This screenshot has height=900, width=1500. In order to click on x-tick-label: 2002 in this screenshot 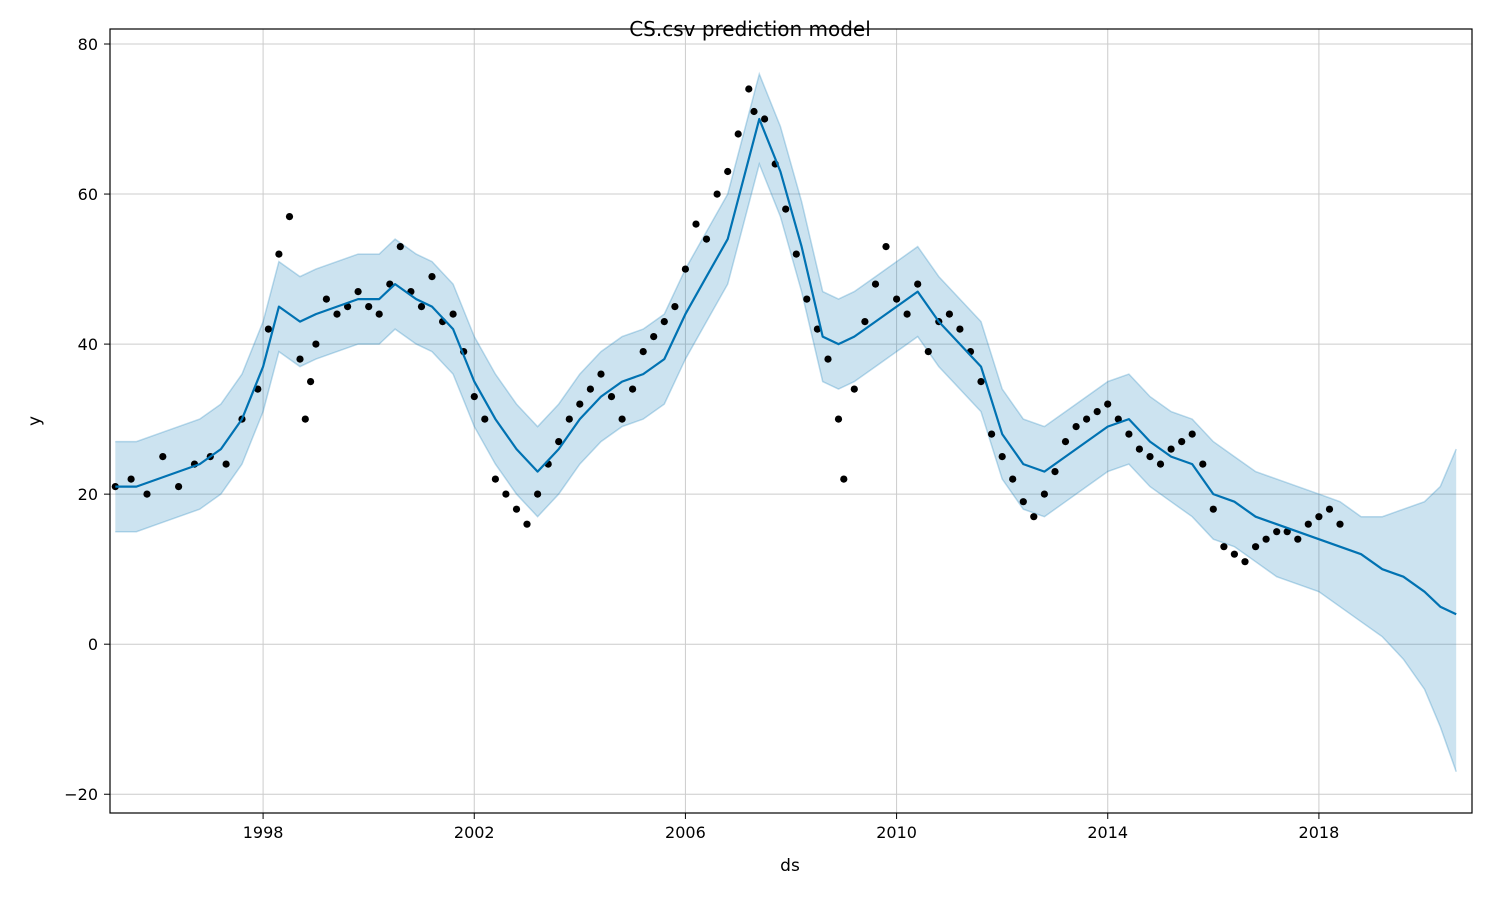, I will do `click(474, 832)`.